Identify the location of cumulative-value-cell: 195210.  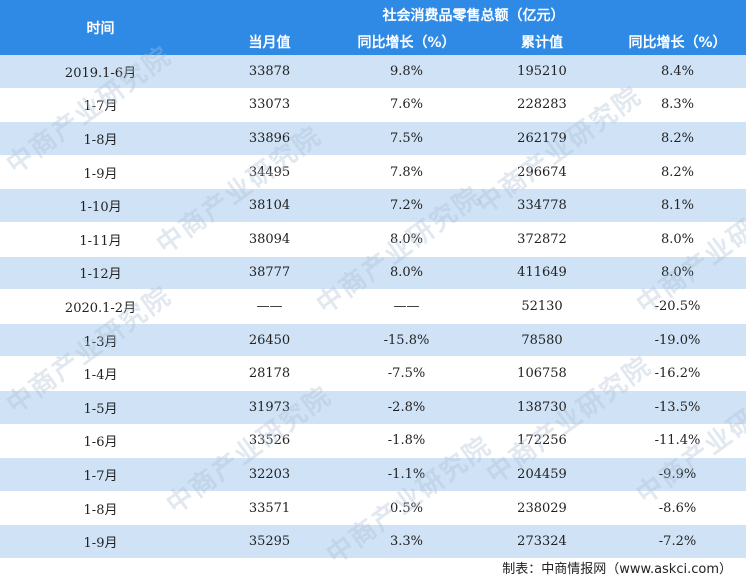
(542, 72).